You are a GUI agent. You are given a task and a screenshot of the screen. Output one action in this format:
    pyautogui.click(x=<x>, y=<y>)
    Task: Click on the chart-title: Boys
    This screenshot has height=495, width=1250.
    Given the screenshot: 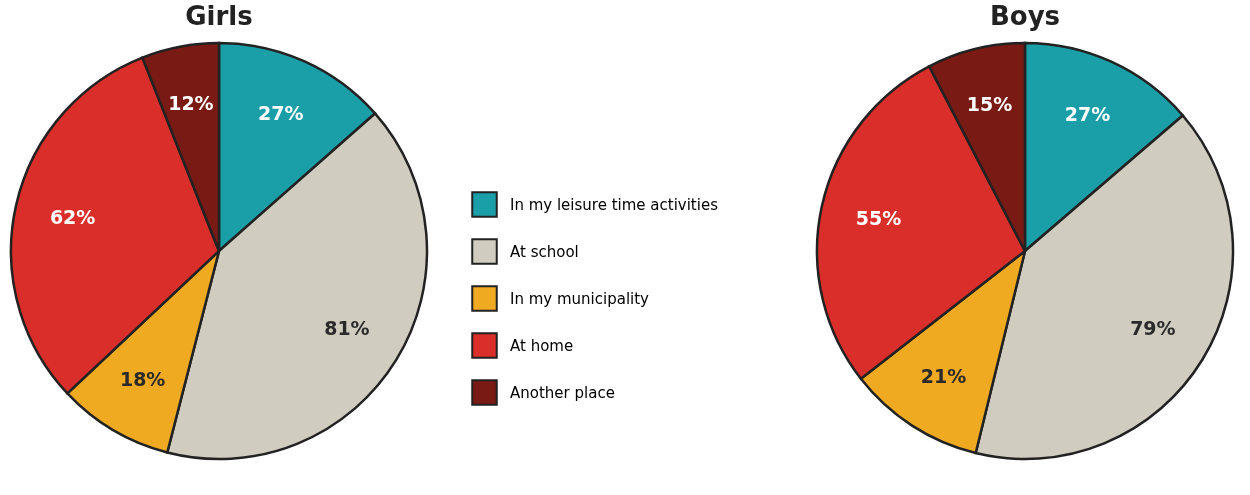 What is the action you would take?
    pyautogui.click(x=1025, y=16)
    